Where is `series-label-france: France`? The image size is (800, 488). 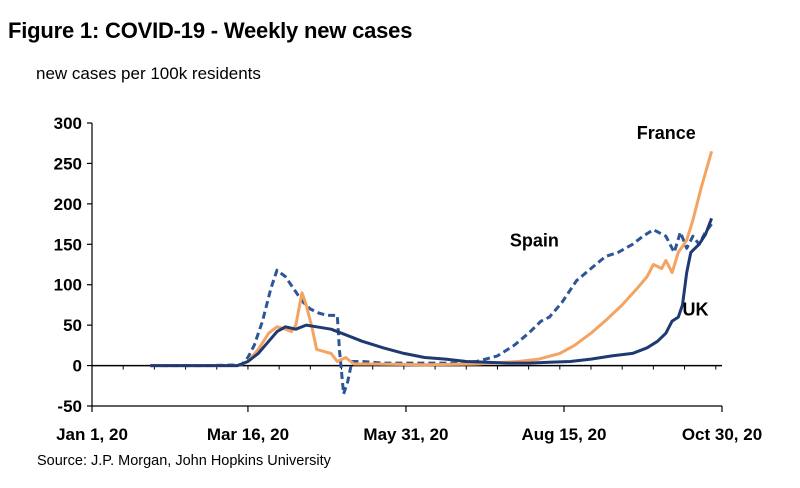 series-label-france: France is located at coordinates (666, 133).